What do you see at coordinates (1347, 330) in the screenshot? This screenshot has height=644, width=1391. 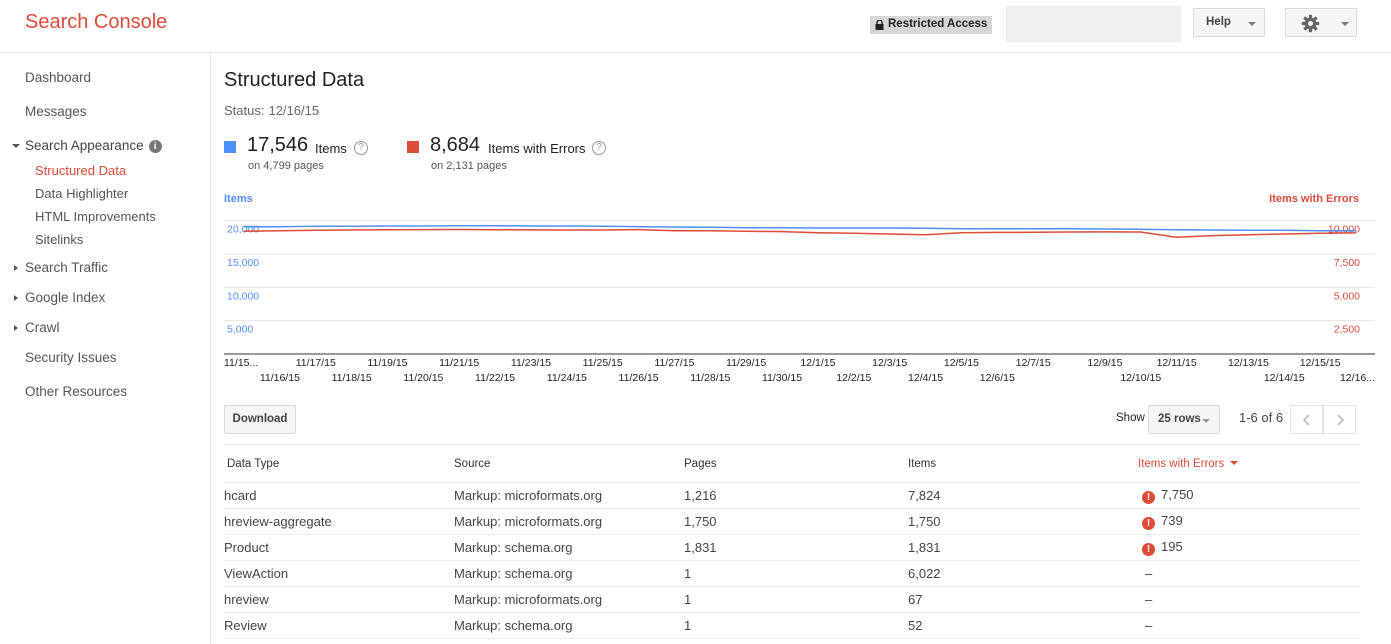 I see `right-tick-label: 2,500` at bounding box center [1347, 330].